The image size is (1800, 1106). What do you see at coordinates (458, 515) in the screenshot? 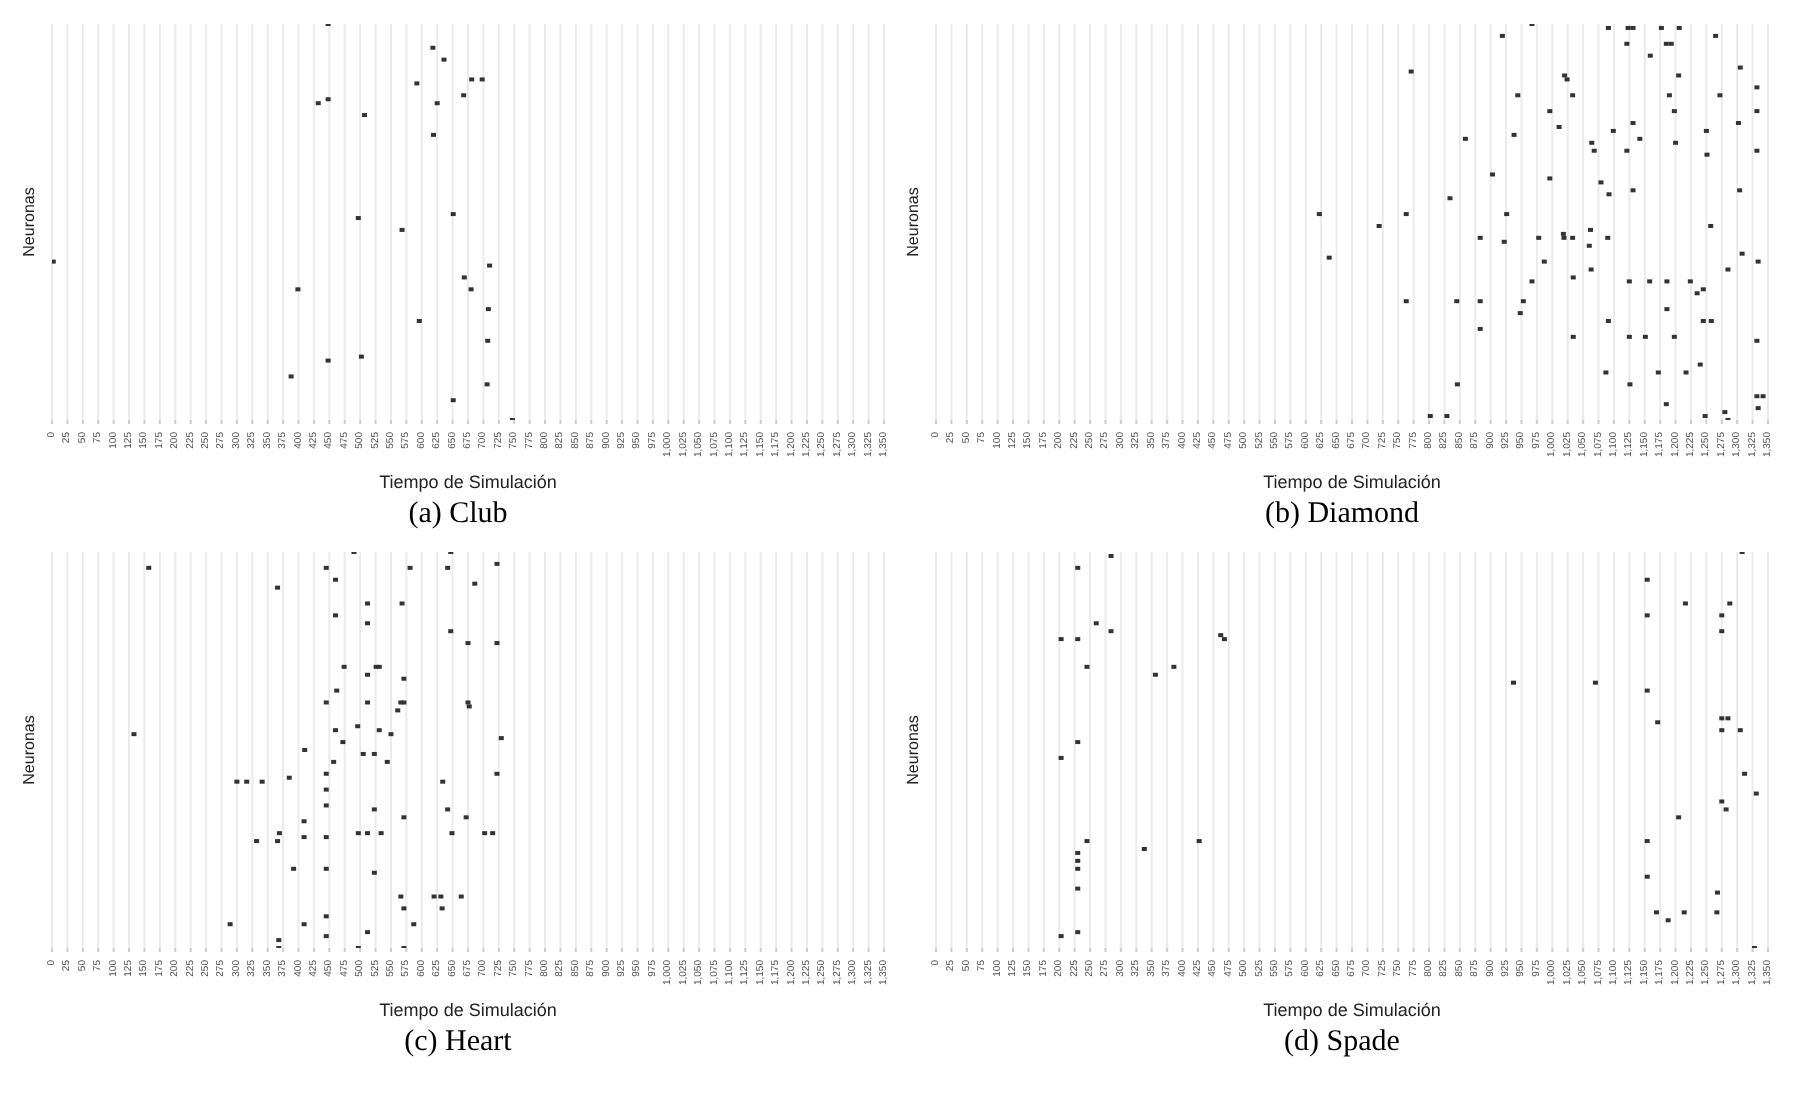
I see `text: (a) Club` at bounding box center [458, 515].